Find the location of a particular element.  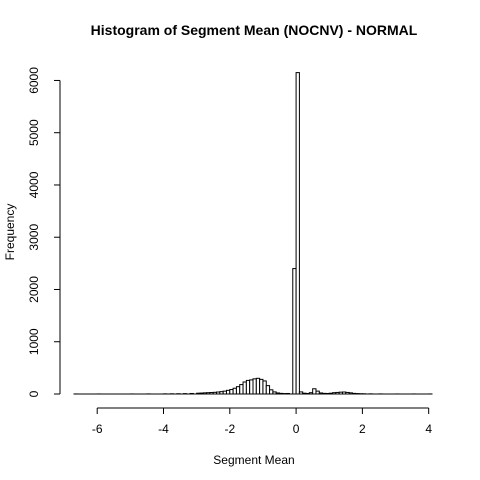

y-tick-label: 3000 is located at coordinates (34, 237).